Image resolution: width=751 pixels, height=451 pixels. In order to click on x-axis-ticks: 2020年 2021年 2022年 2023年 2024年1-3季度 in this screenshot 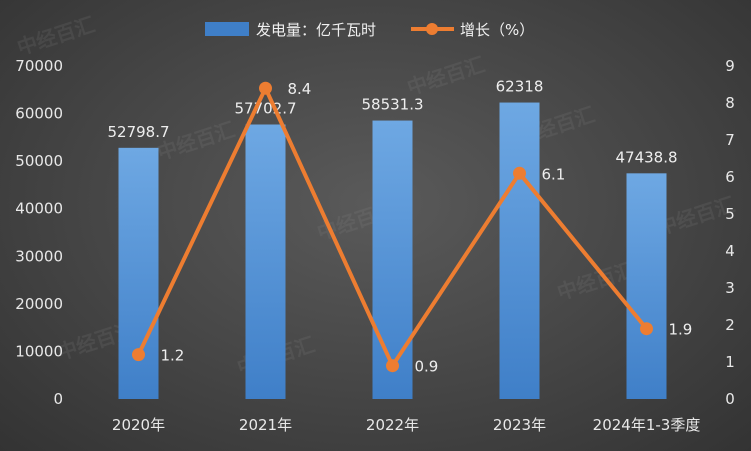, I will do `click(406, 425)`.